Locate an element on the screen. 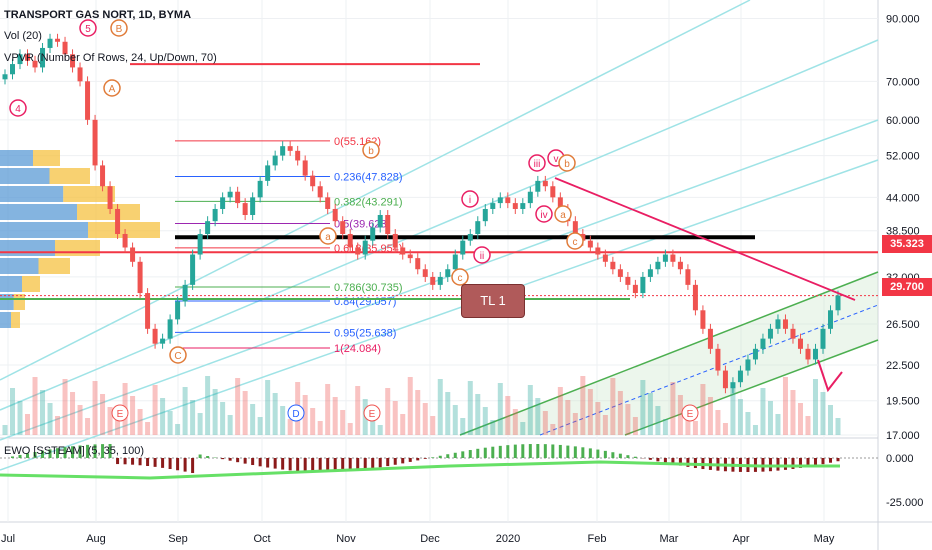  fib-level-label: 1(24.084) is located at coordinates (357, 349).